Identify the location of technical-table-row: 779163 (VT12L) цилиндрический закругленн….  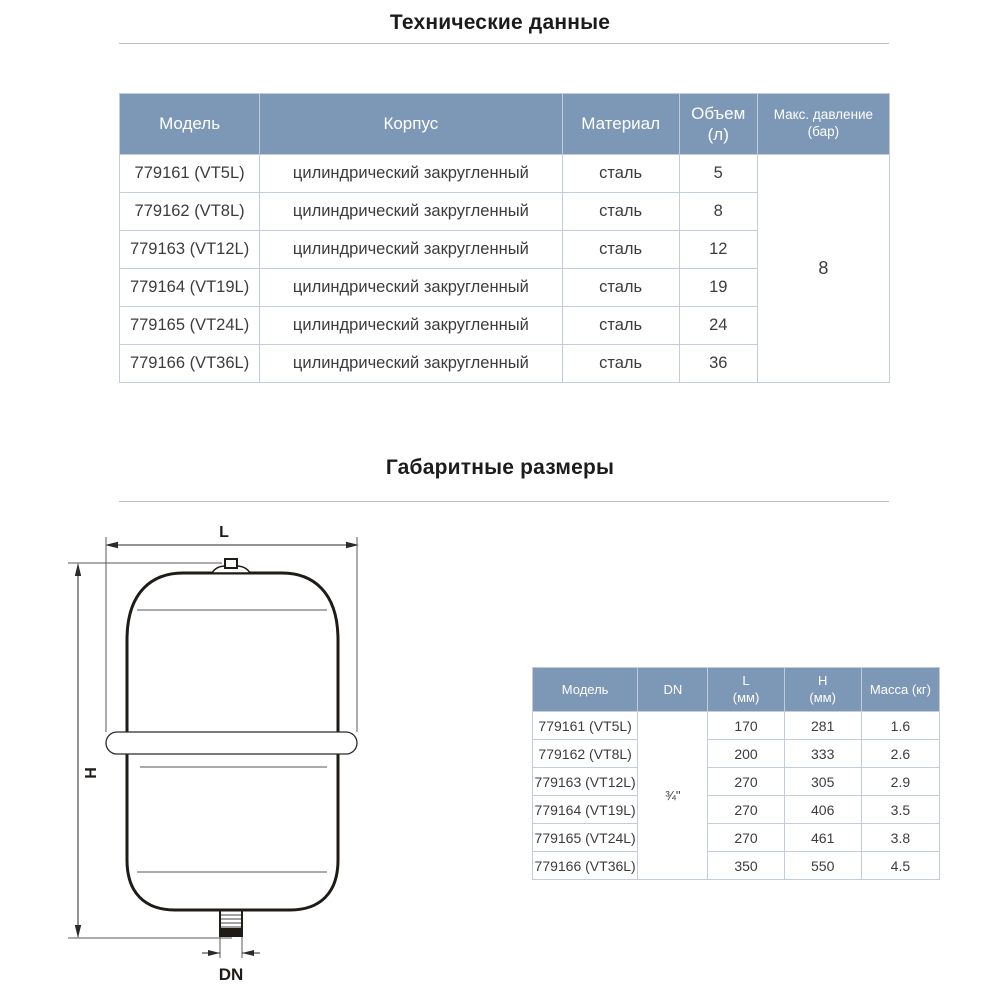
(504, 249).